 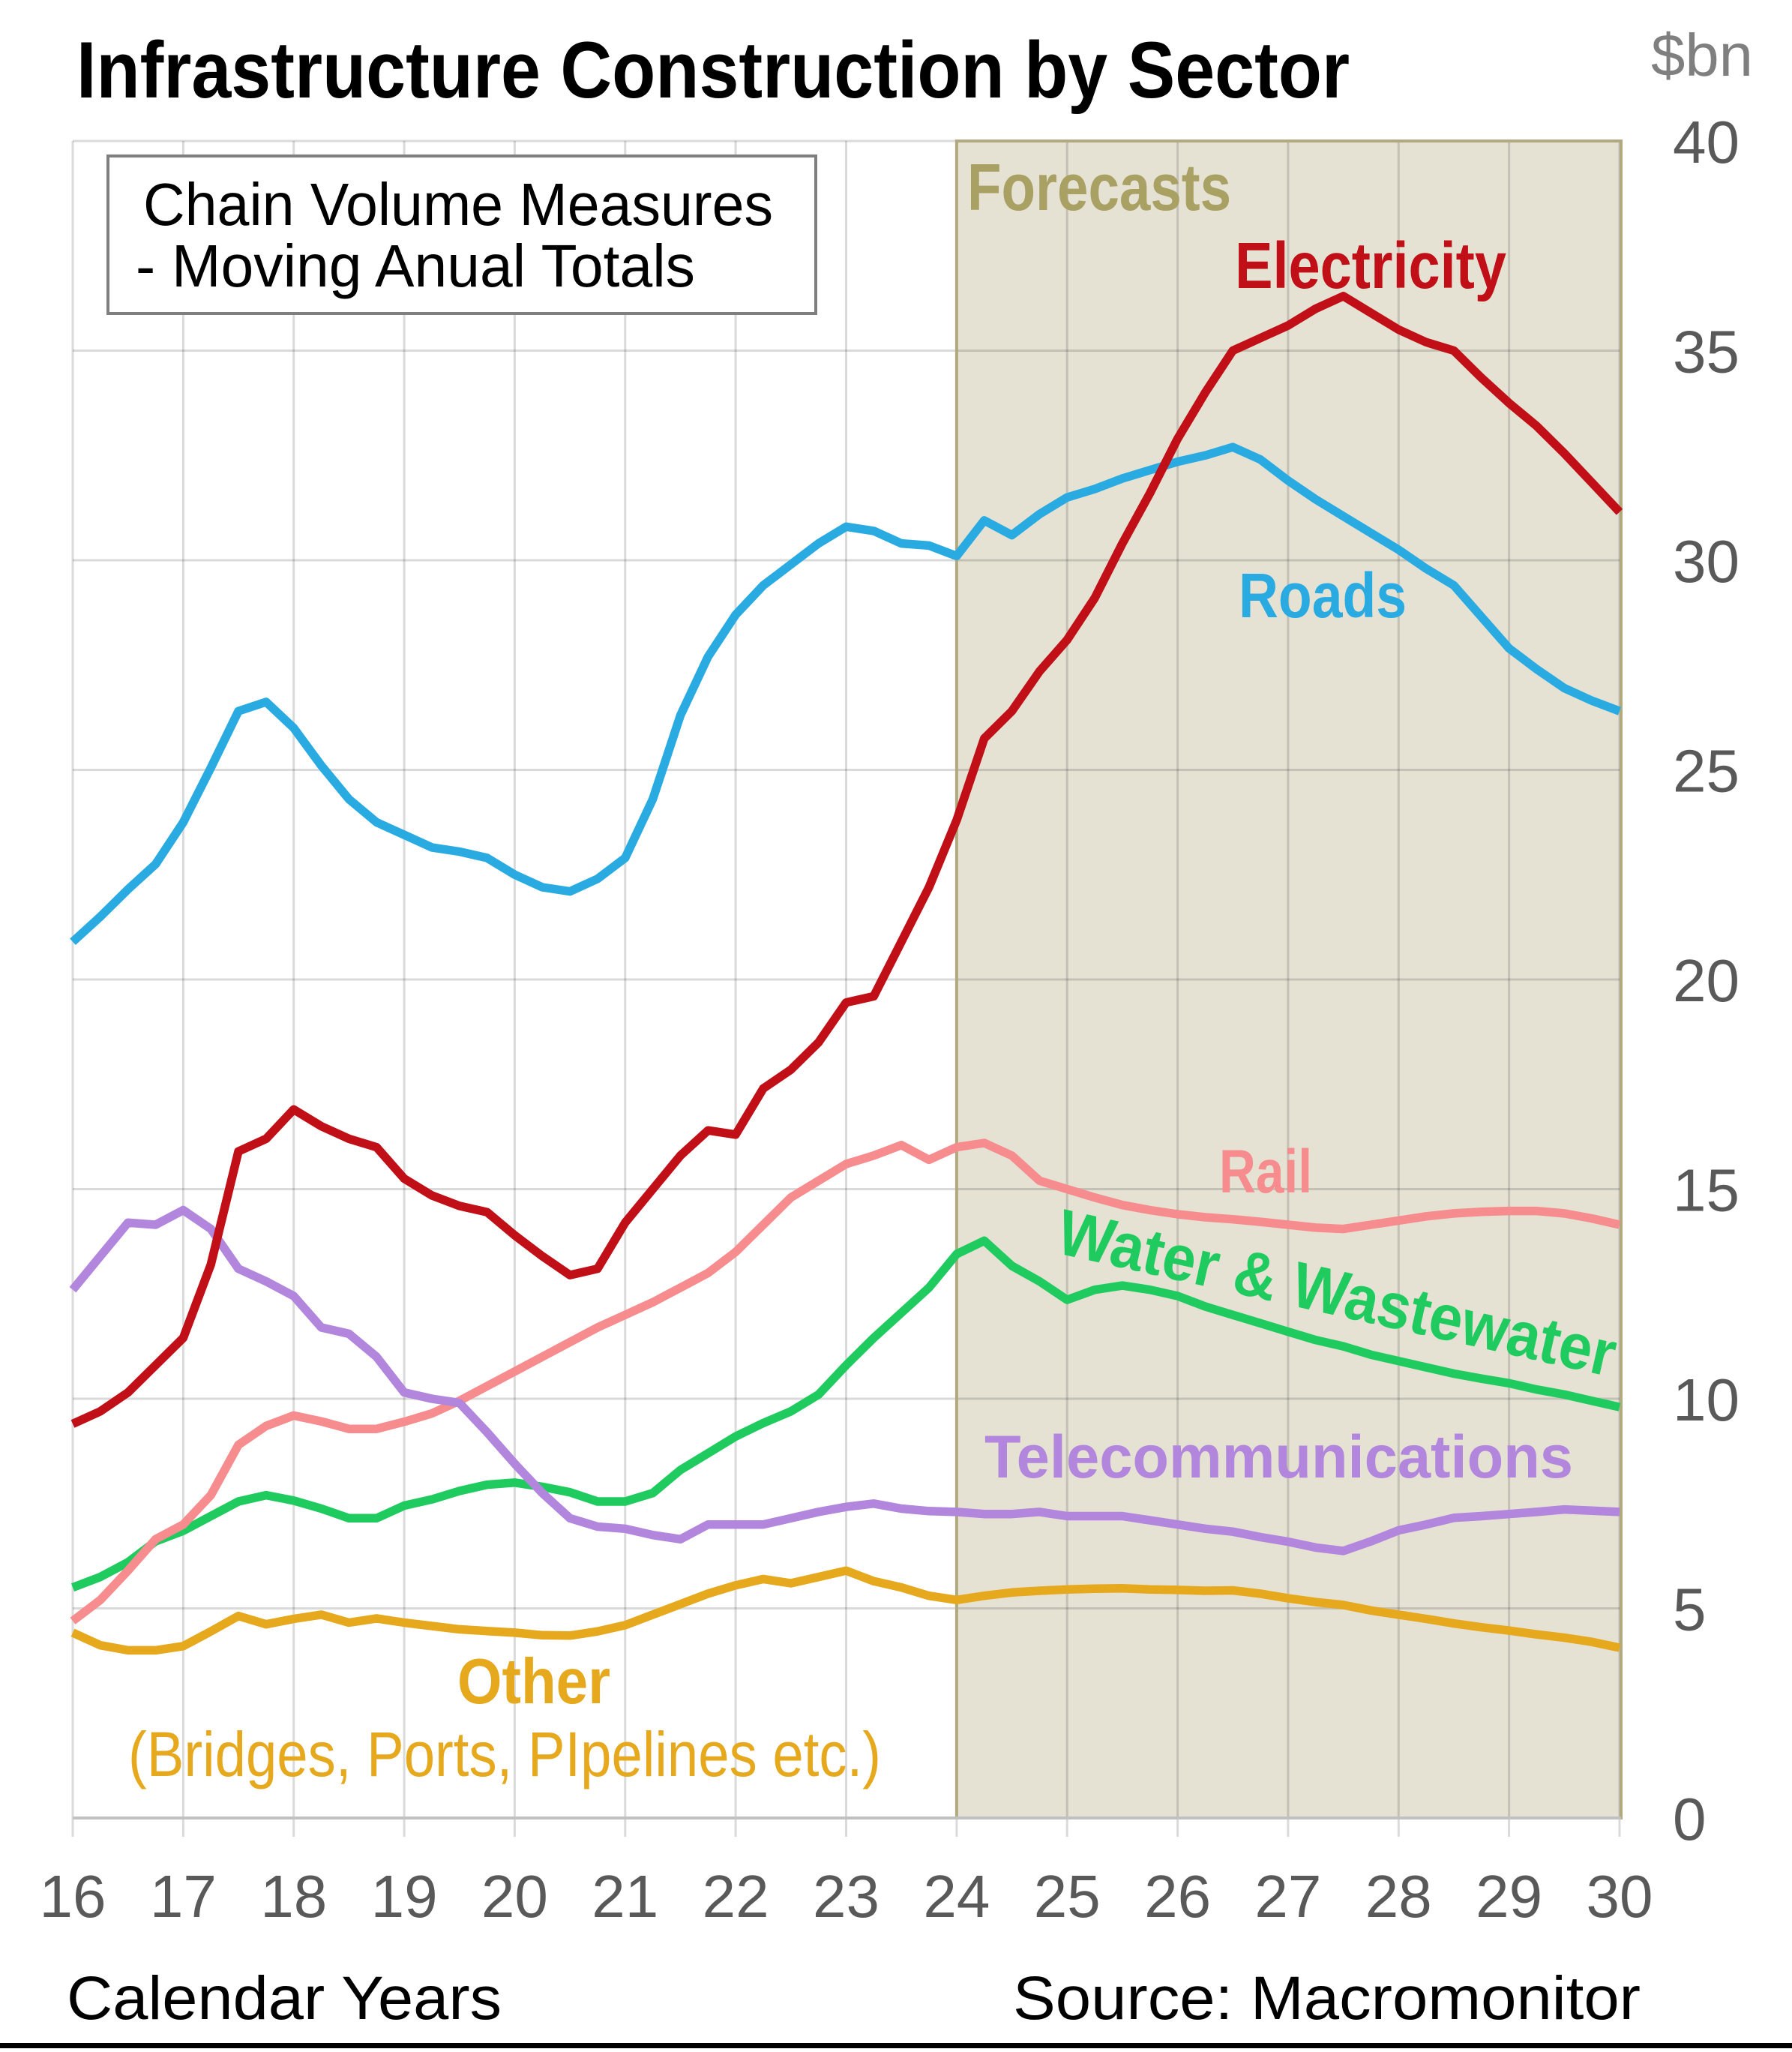 What do you see at coordinates (458, 204) in the screenshot?
I see `svg-text: Chain Volume Measures` at bounding box center [458, 204].